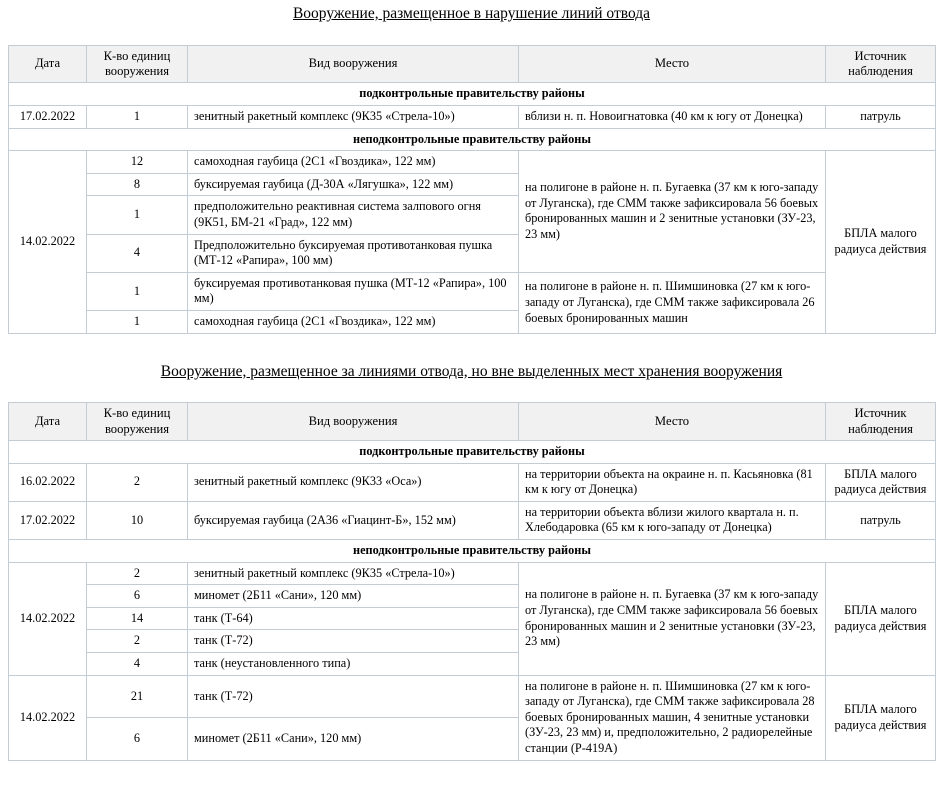 The height and width of the screenshot is (788, 943). What do you see at coordinates (137, 162) in the screenshot?
I see `cell-quantity: 12` at bounding box center [137, 162].